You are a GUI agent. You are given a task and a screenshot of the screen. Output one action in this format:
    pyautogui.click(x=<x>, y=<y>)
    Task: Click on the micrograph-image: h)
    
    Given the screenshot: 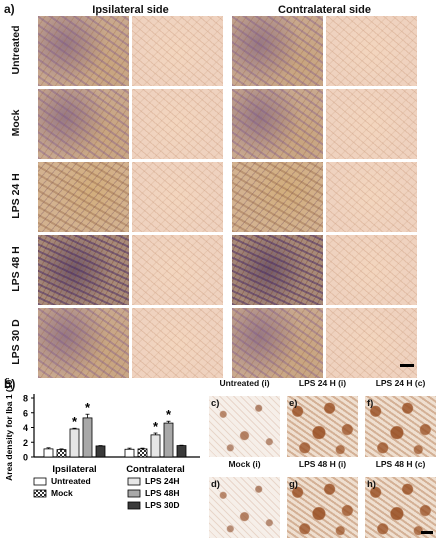 What is the action you would take?
    pyautogui.click(x=400, y=507)
    